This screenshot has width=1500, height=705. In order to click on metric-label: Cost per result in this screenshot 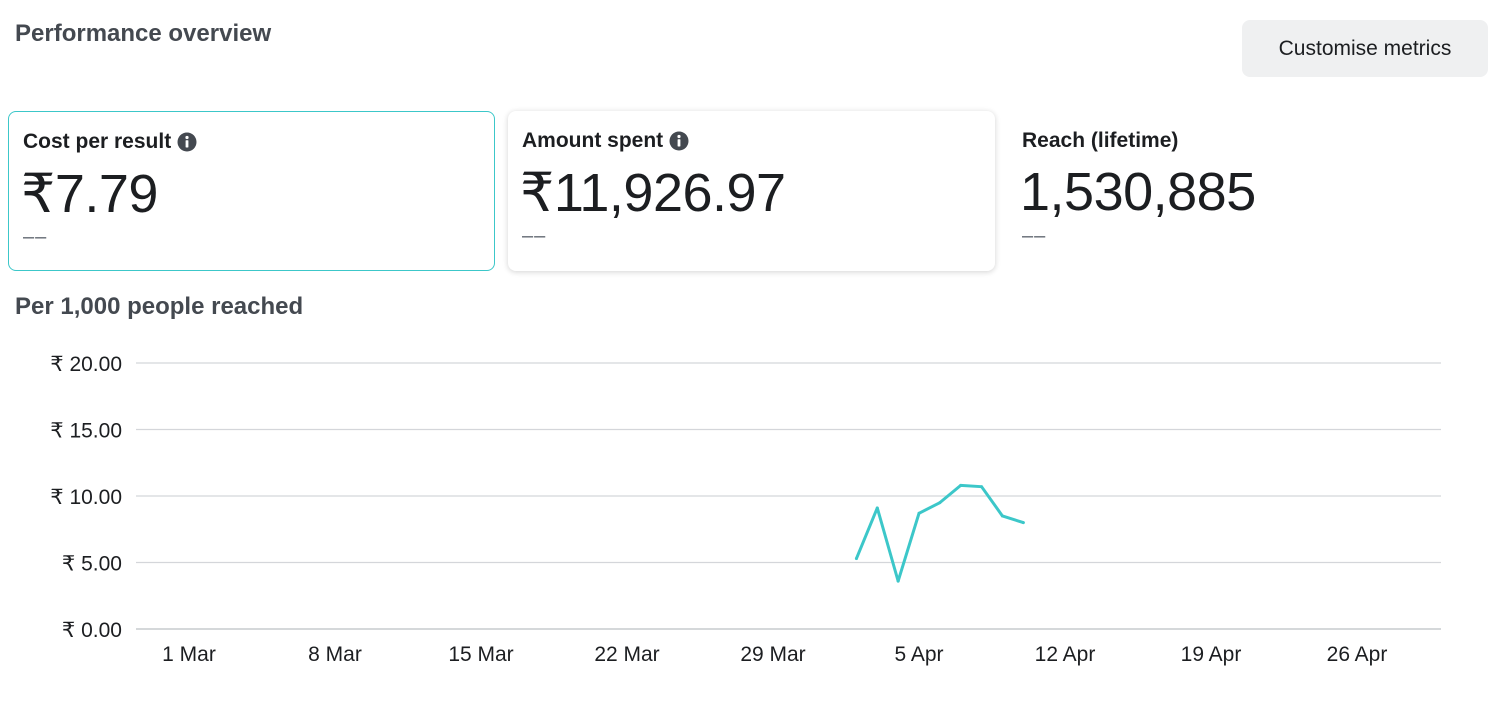, I will do `click(97, 141)`.